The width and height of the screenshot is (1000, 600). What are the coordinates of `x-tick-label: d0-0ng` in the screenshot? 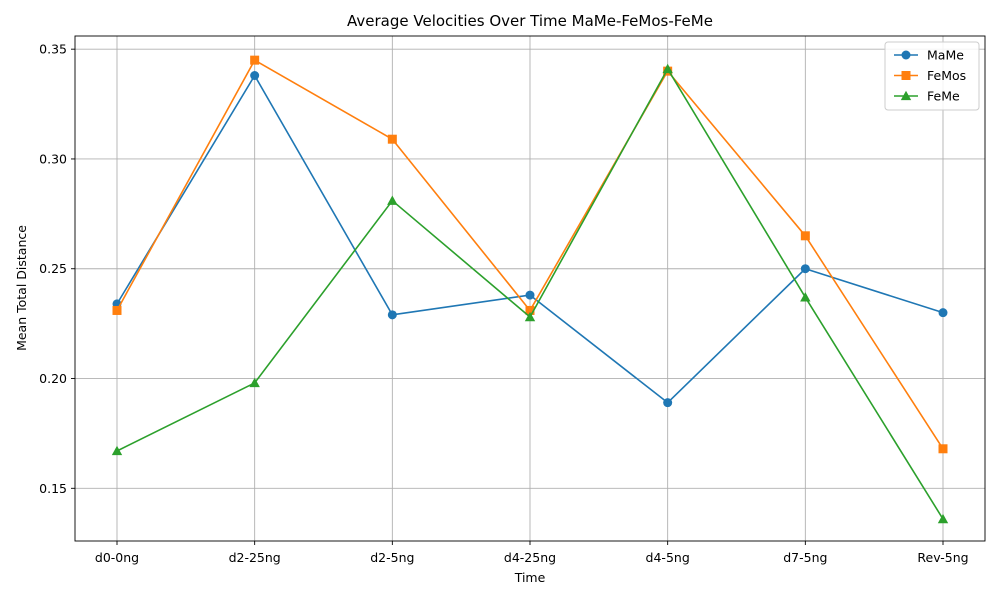 It's located at (117, 557).